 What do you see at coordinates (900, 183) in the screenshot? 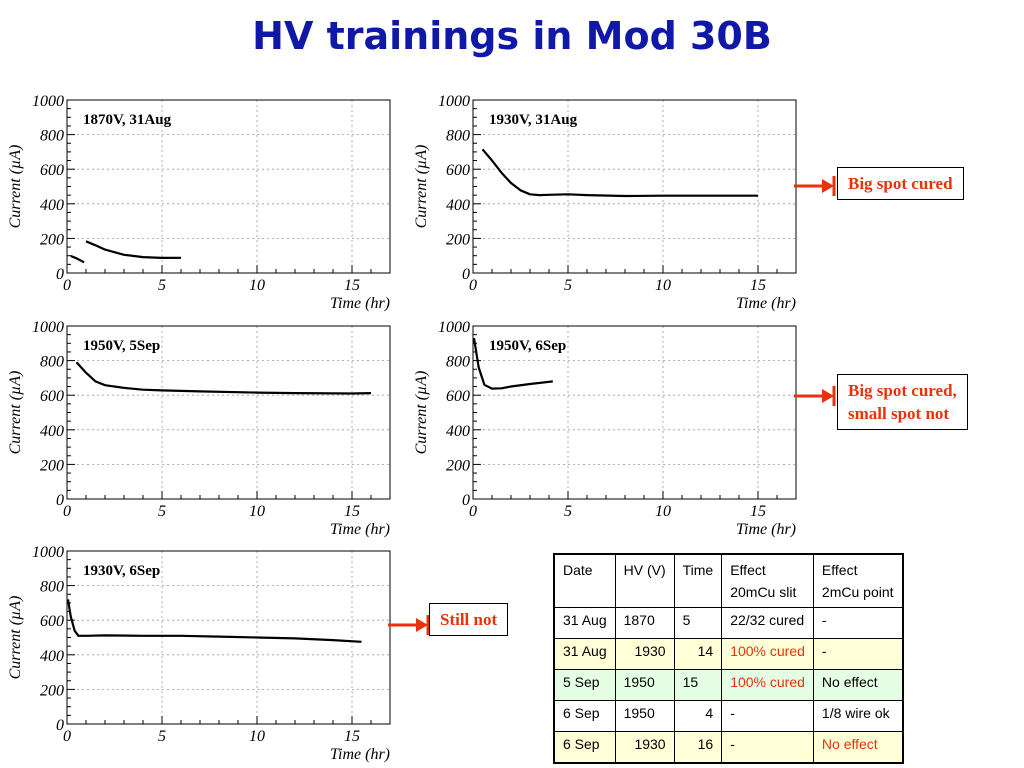
I see `note-text-1: Big spot cured` at bounding box center [900, 183].